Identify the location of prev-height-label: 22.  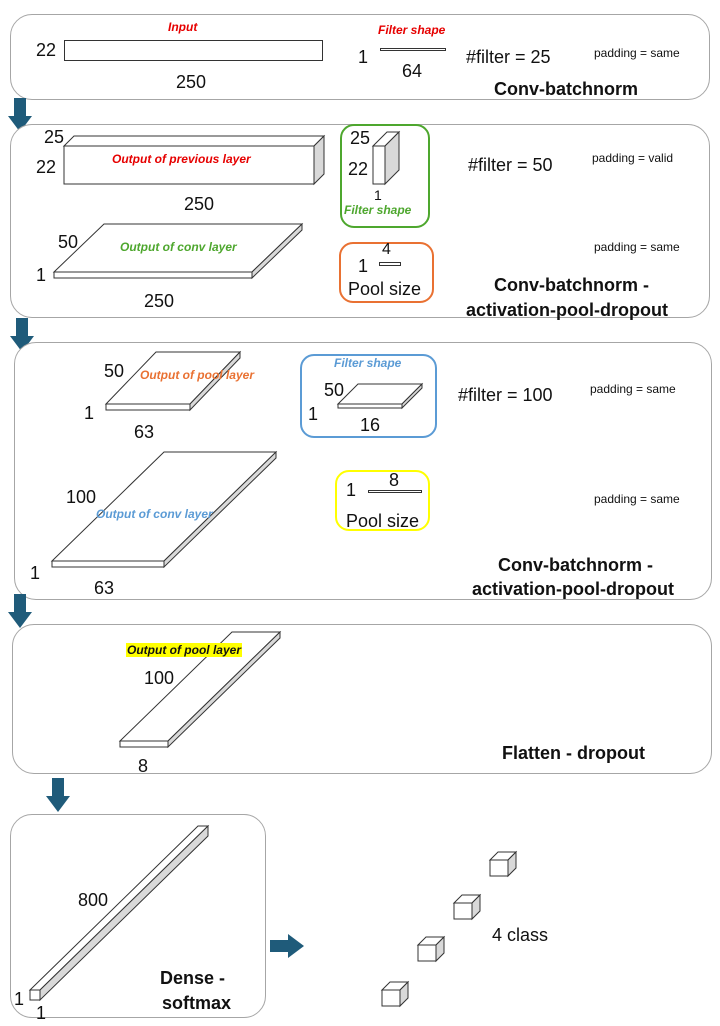
(46, 167).